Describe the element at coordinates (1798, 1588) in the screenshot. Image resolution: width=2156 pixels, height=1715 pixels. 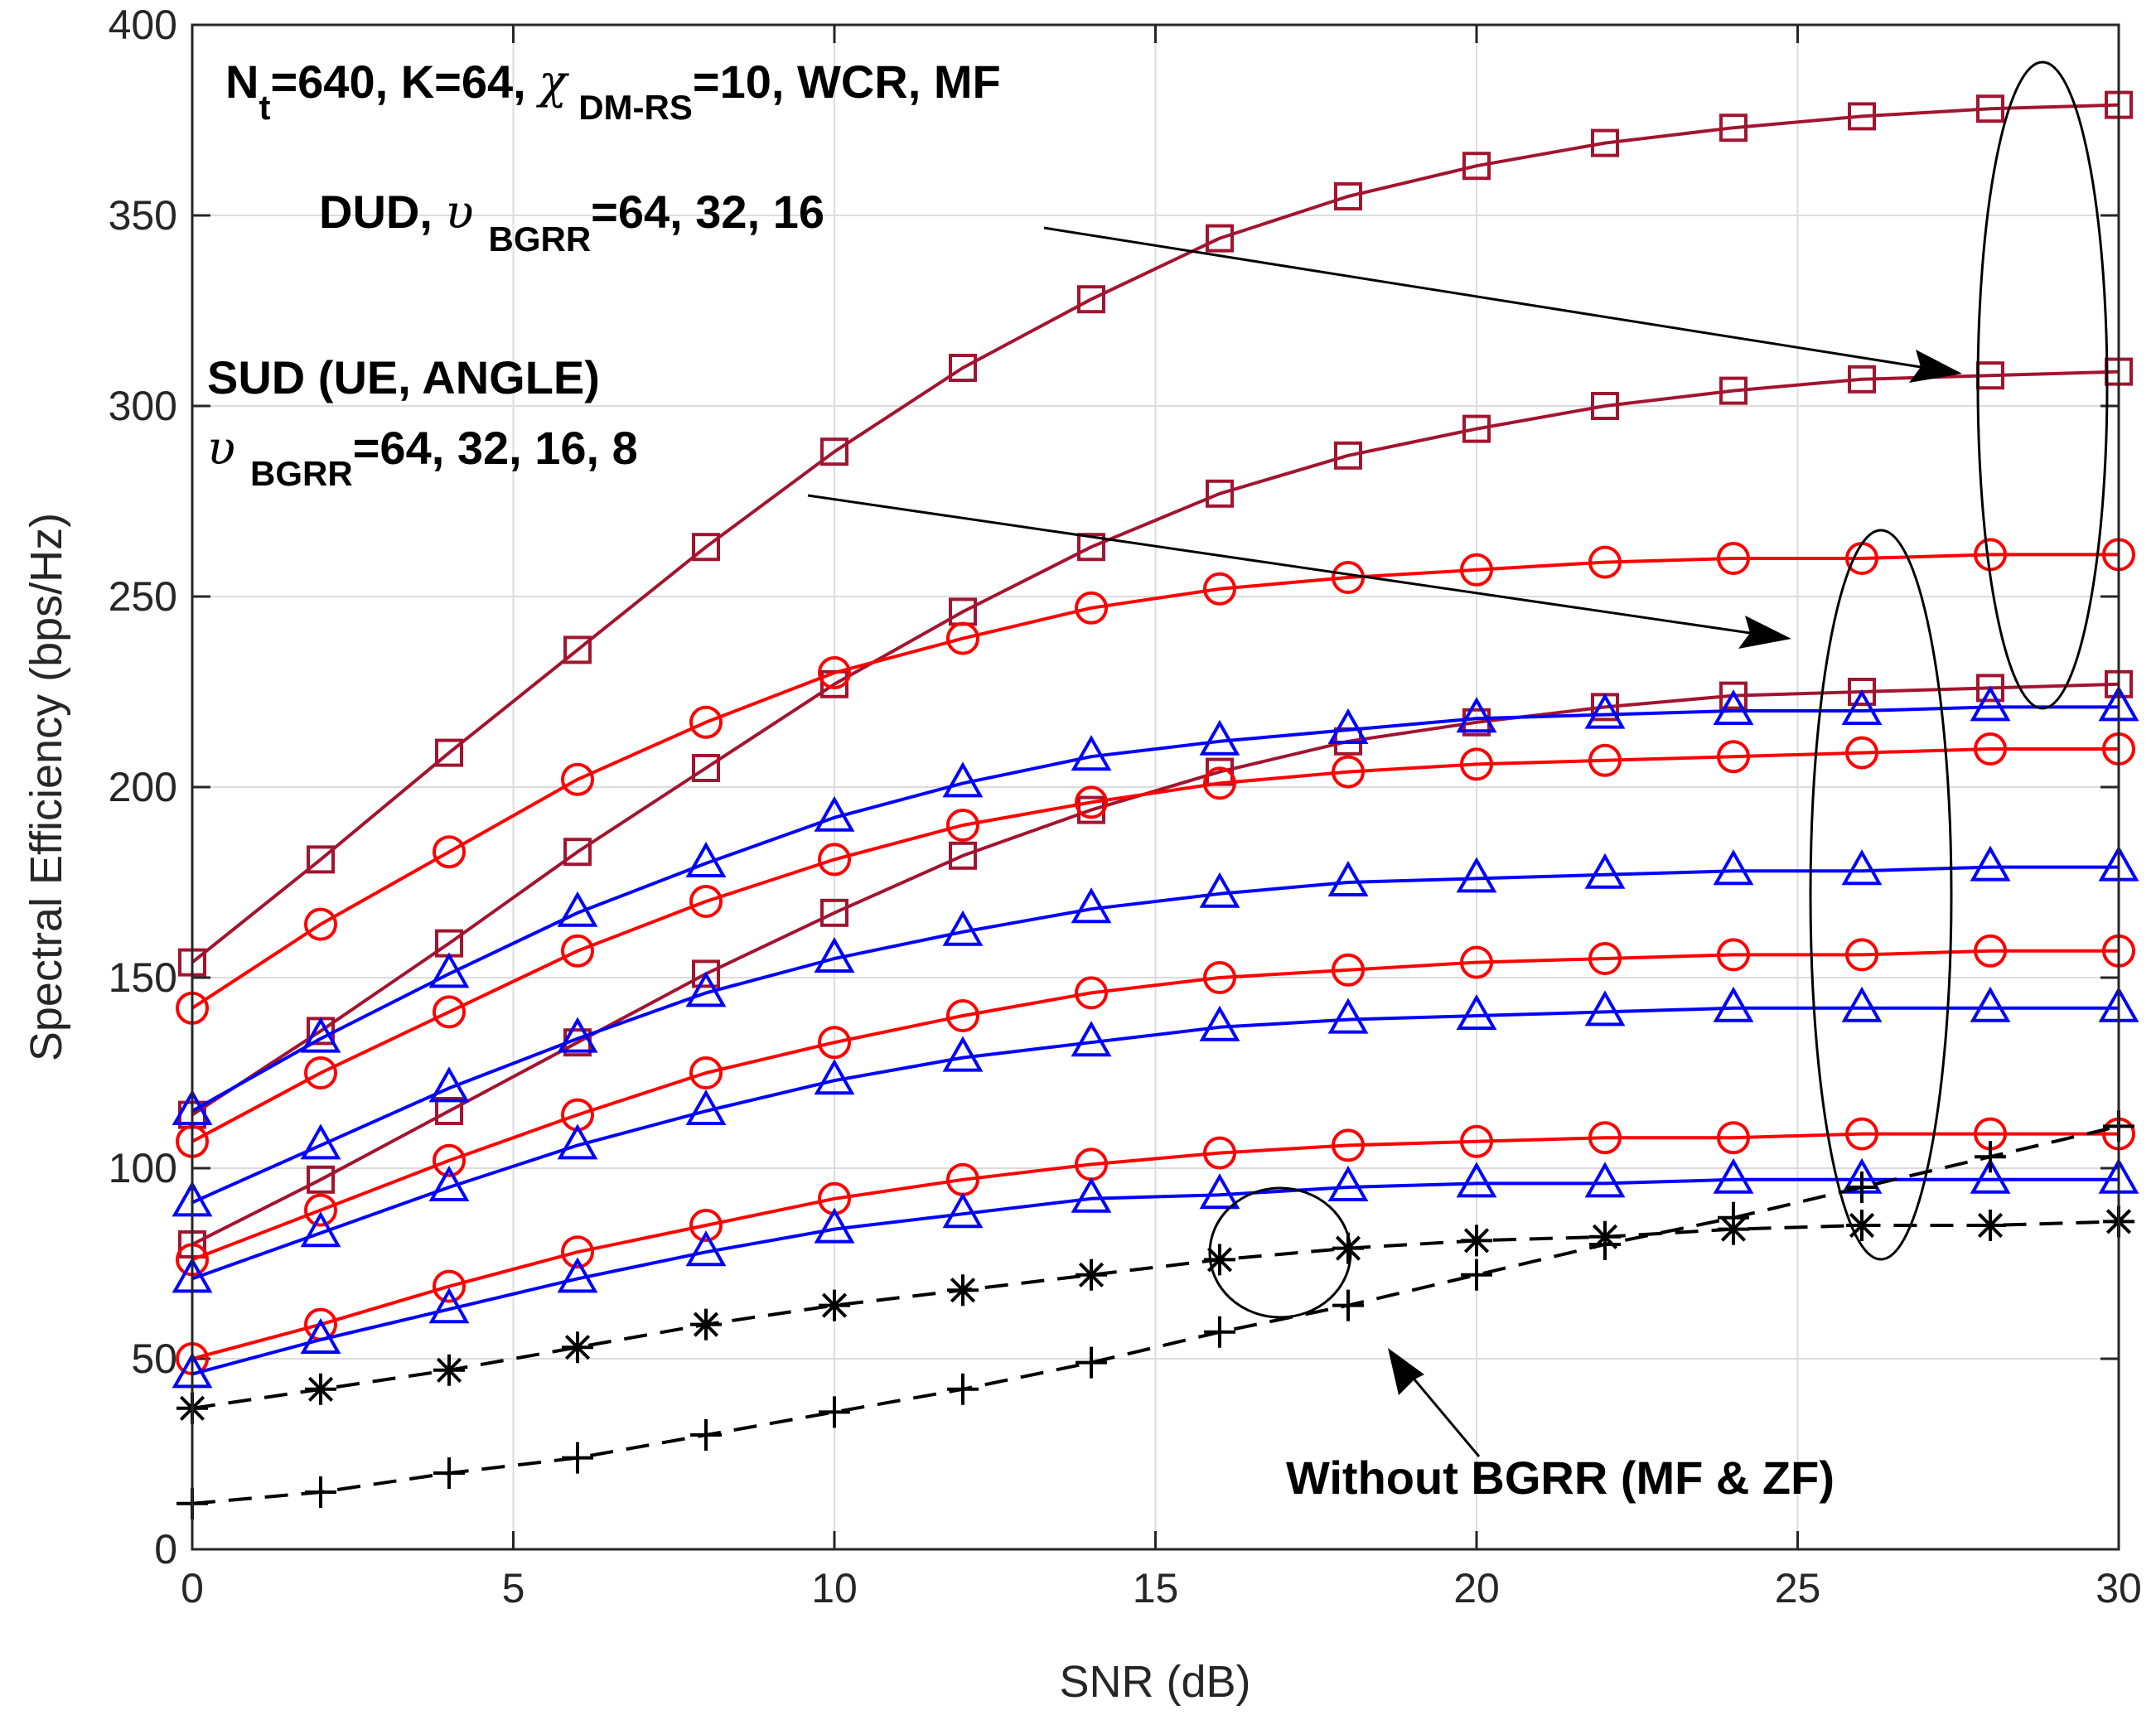
I see `x-tick-label: 25` at that location.